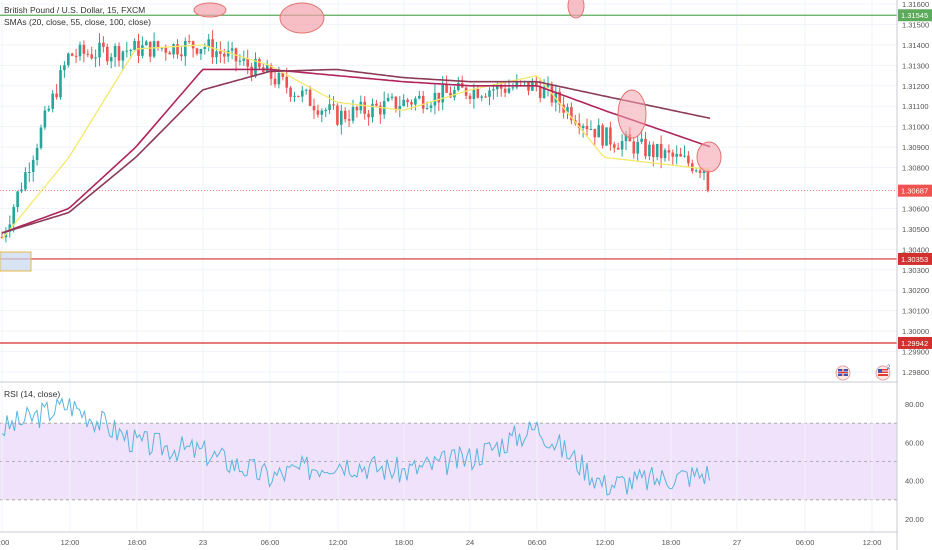 The image size is (932, 550). Describe the element at coordinates (915, 208) in the screenshot. I see `price-tick-label: 1.30600` at that location.